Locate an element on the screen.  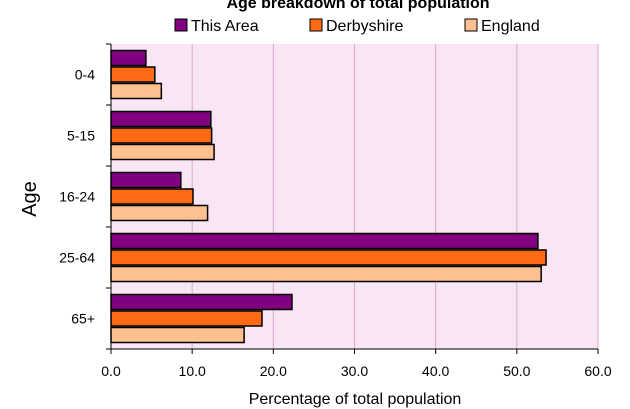
y-axis-title: Age is located at coordinates (30, 199).